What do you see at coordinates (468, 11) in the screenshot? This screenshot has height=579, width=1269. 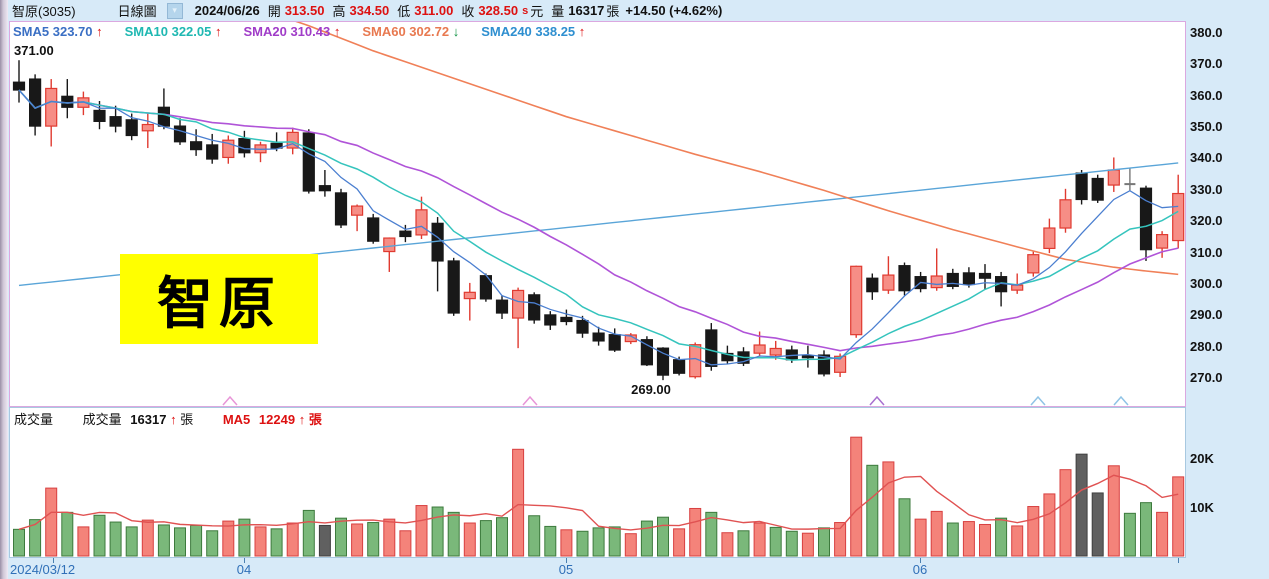 I see `close-label: 收` at bounding box center [468, 11].